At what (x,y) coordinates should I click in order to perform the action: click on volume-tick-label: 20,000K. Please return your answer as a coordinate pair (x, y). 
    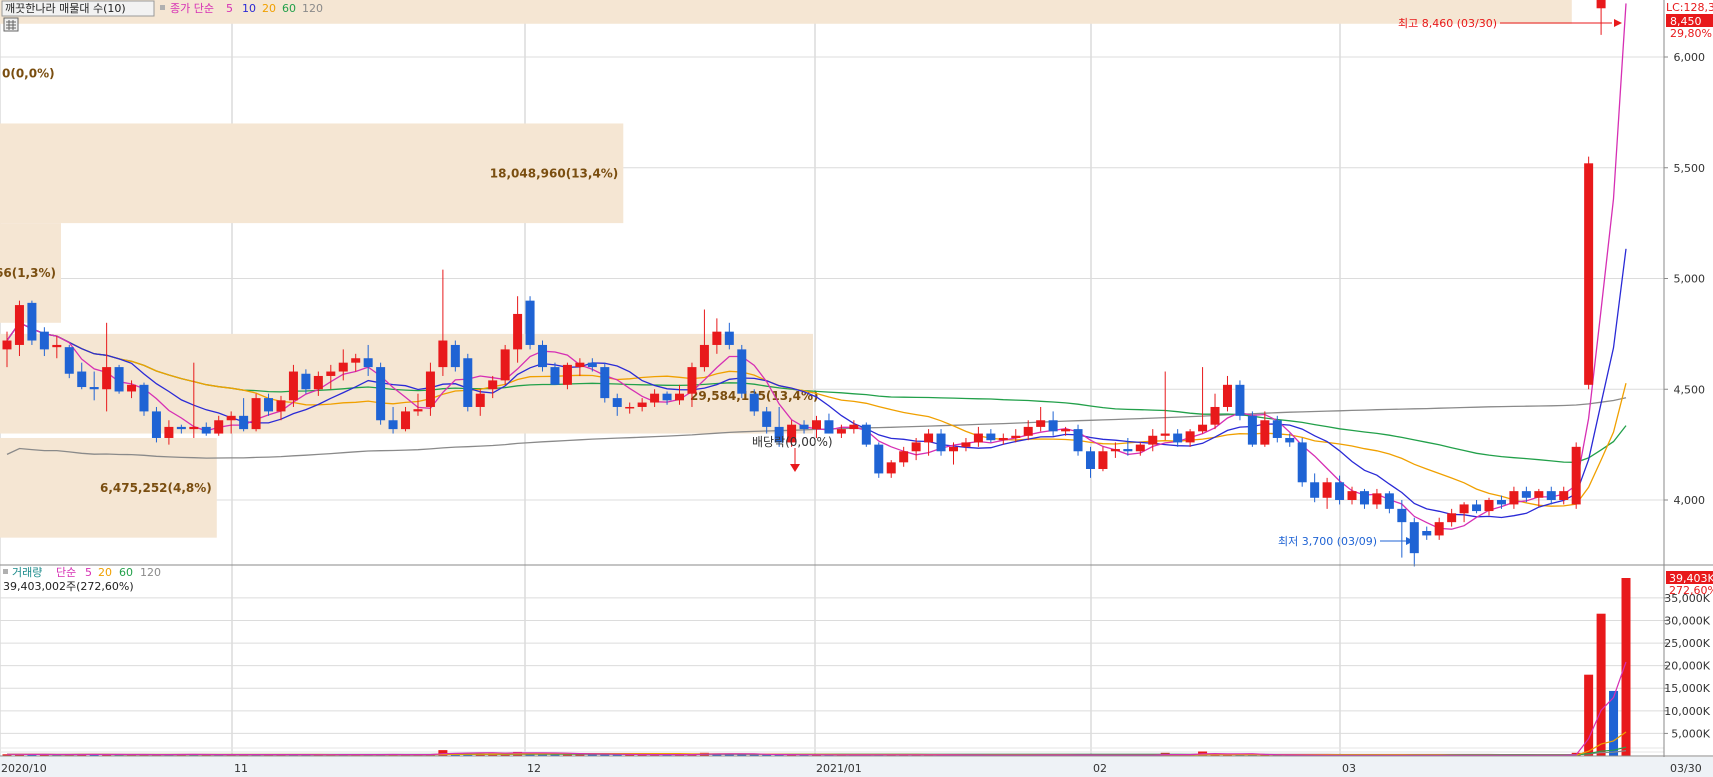
    Looking at the image, I should click on (1687, 666).